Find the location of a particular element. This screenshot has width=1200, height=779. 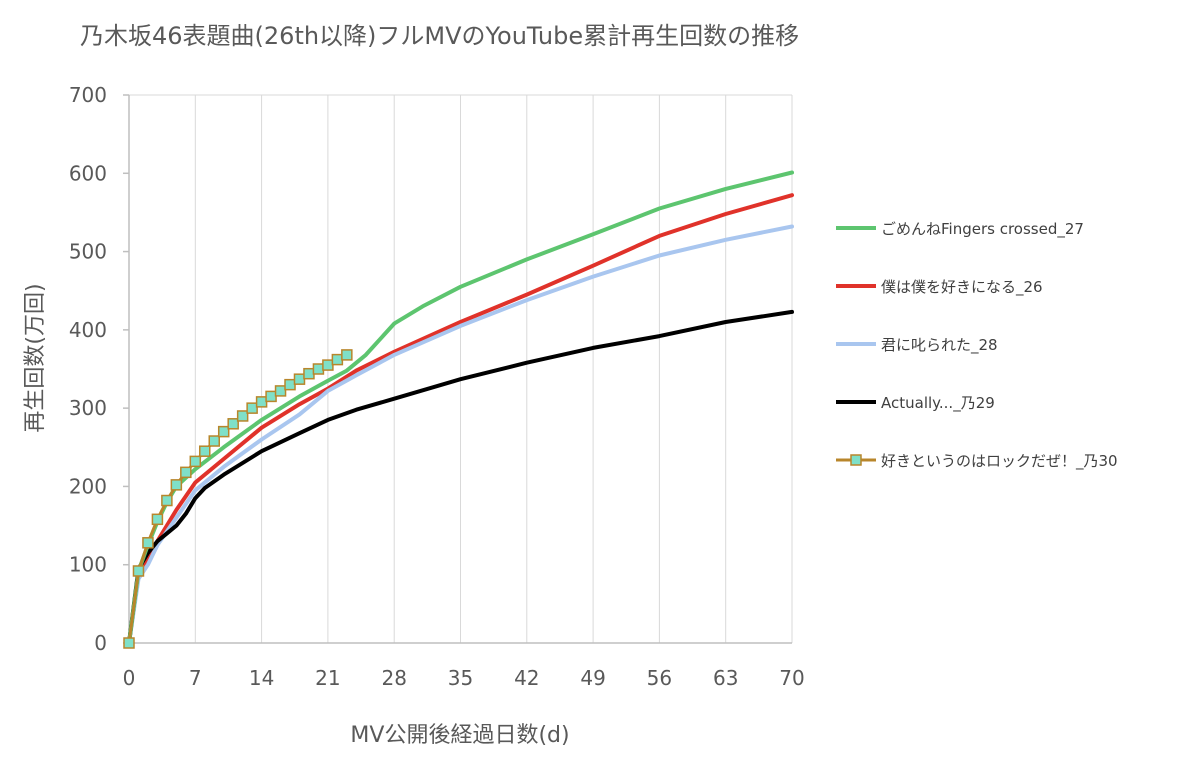

legend-label: 僕は僕を好きになる_26 is located at coordinates (962, 287).